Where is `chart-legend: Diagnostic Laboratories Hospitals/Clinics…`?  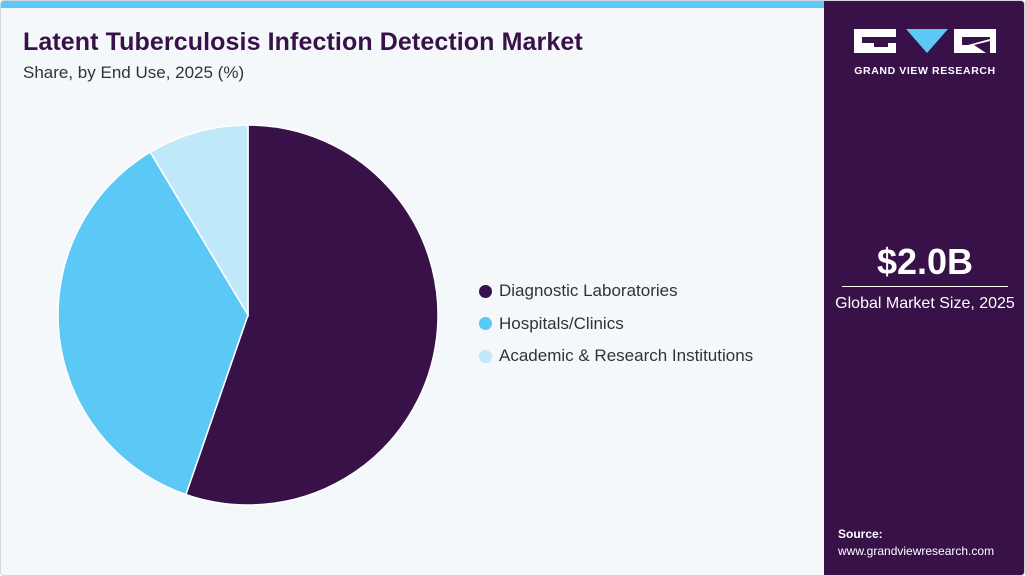
chart-legend: Diagnostic Laboratories Hospitals/Clinics… is located at coordinates (616, 330).